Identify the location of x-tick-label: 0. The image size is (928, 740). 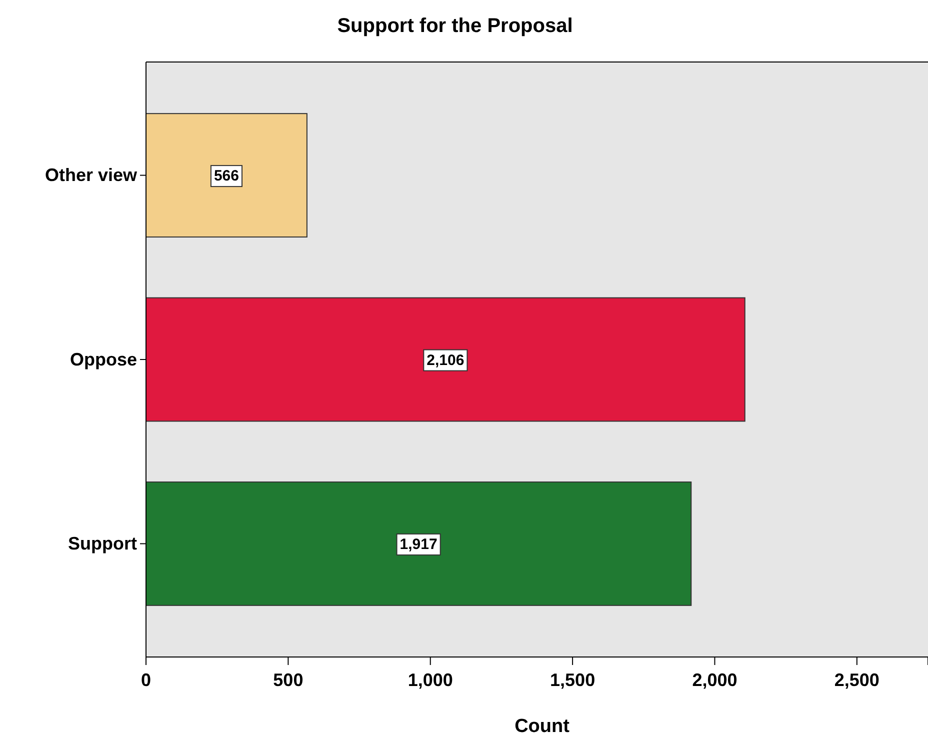
(146, 680).